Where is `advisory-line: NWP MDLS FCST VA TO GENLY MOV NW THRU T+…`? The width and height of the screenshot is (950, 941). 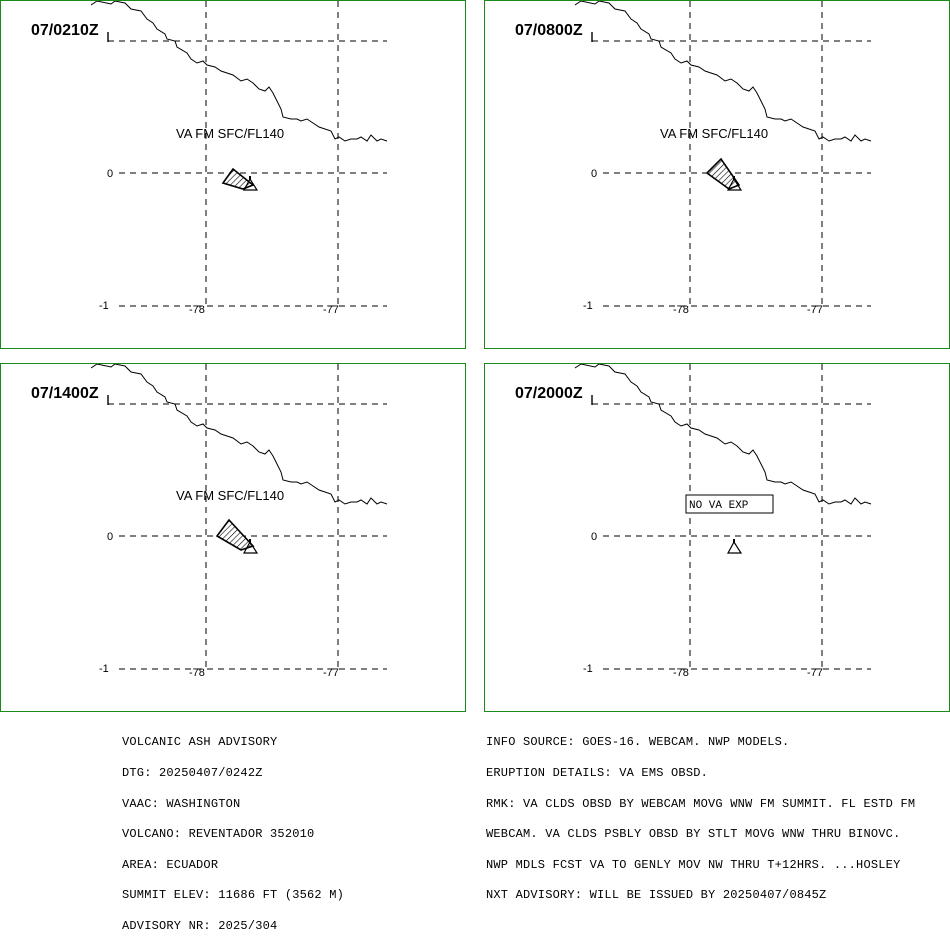 advisory-line: NWP MDLS FCST VA TO GENLY MOV NW THRU T+… is located at coordinates (693, 864).